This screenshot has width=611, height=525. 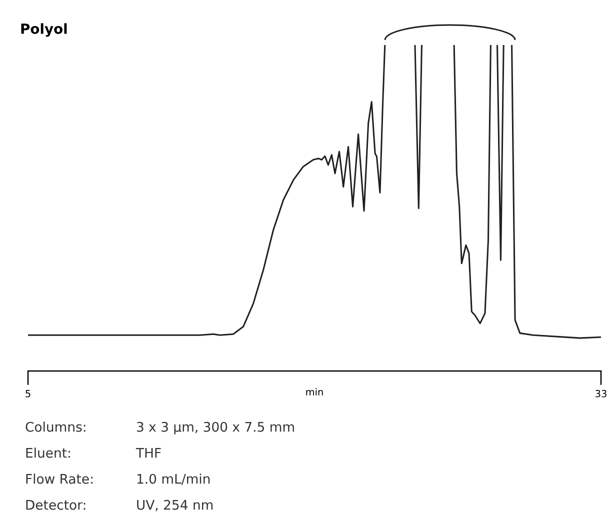 What do you see at coordinates (119, 506) in the screenshot?
I see `text: Detector: UV, 254 nm` at bounding box center [119, 506].